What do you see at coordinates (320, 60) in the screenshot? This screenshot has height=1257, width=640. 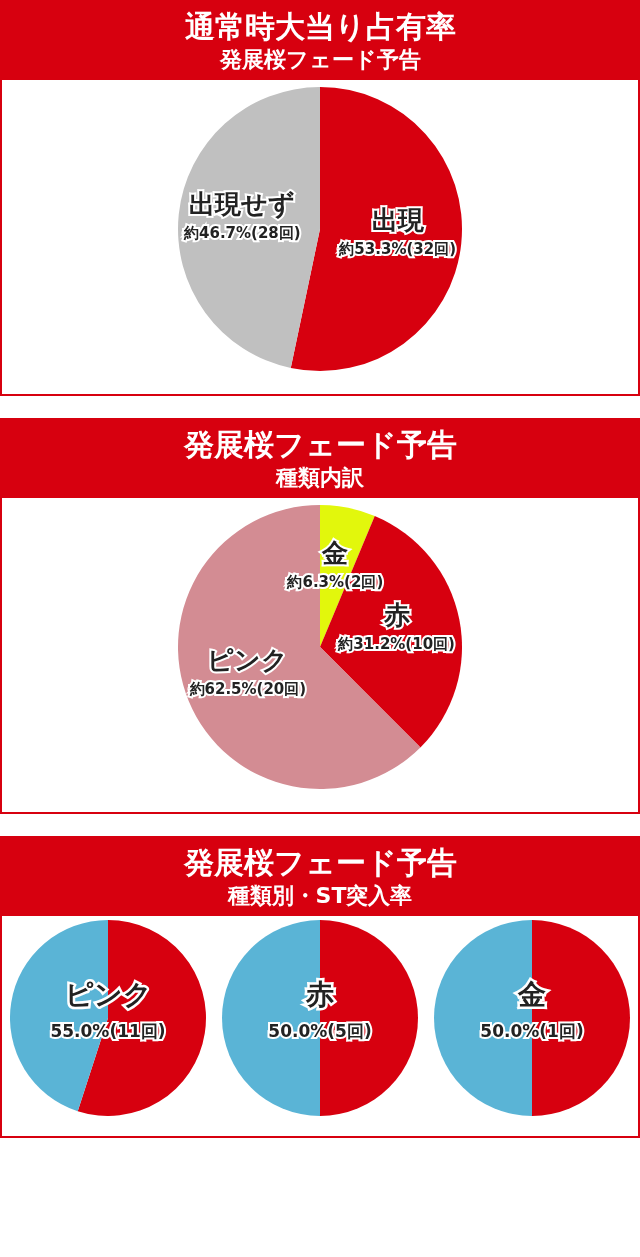 I see `chart-subtitle: 発展桜フェード予告` at bounding box center [320, 60].